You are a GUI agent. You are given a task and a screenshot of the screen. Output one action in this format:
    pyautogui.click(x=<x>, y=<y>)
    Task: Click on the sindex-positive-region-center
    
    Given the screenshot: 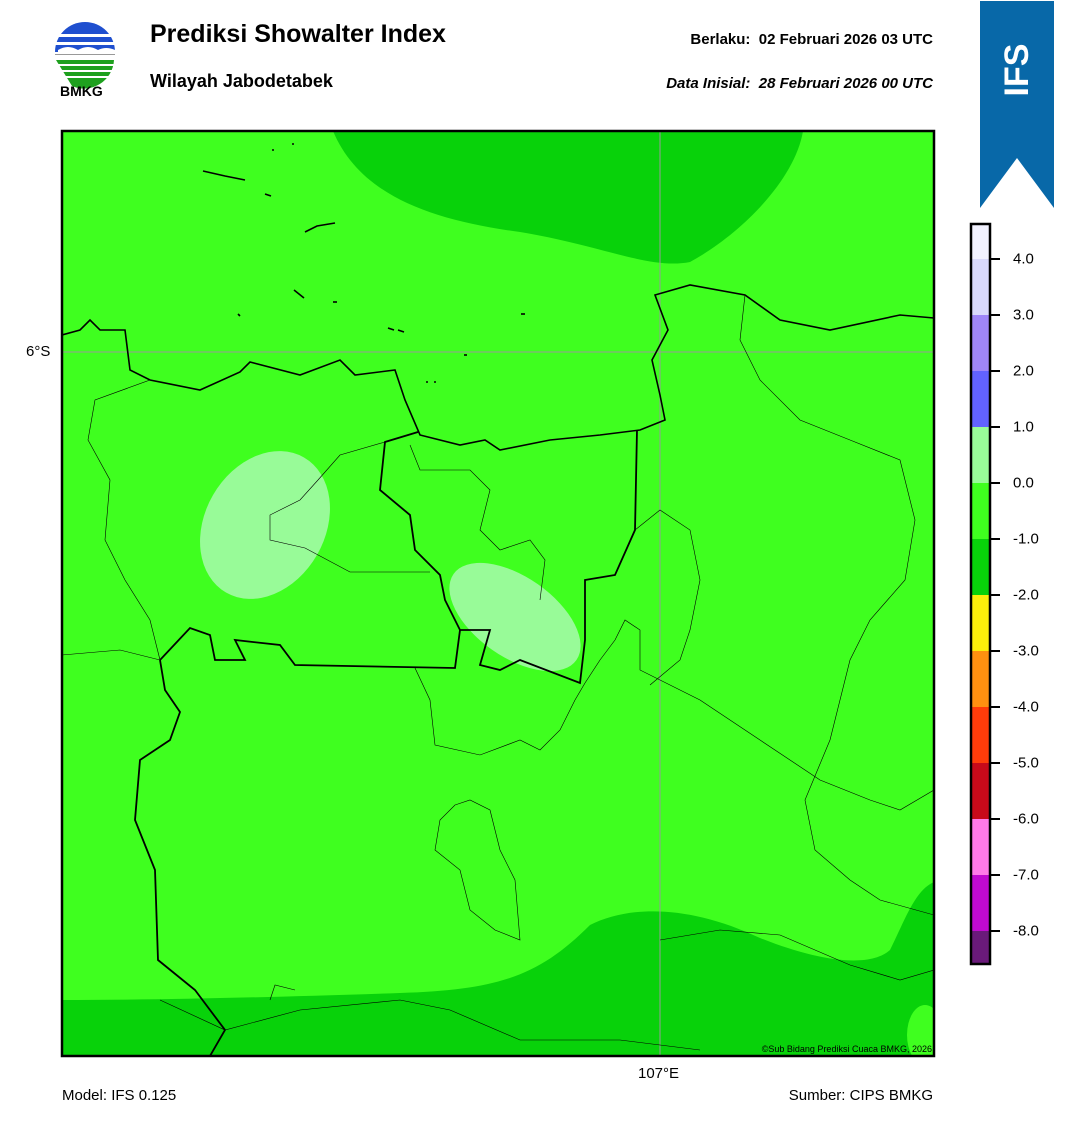 What is the action you would take?
    pyautogui.click(x=515, y=617)
    